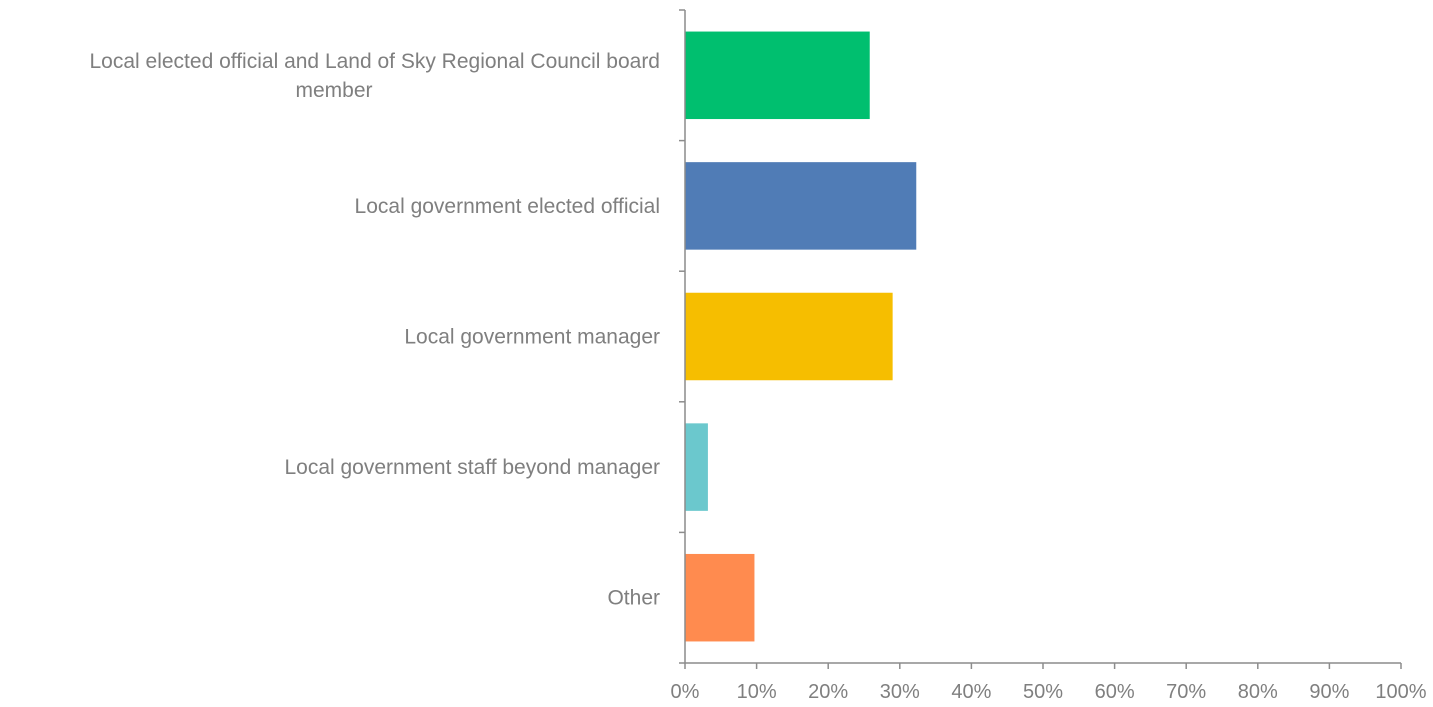 The height and width of the screenshot is (707, 1433). I want to click on category-label-5: Other, so click(633, 598).